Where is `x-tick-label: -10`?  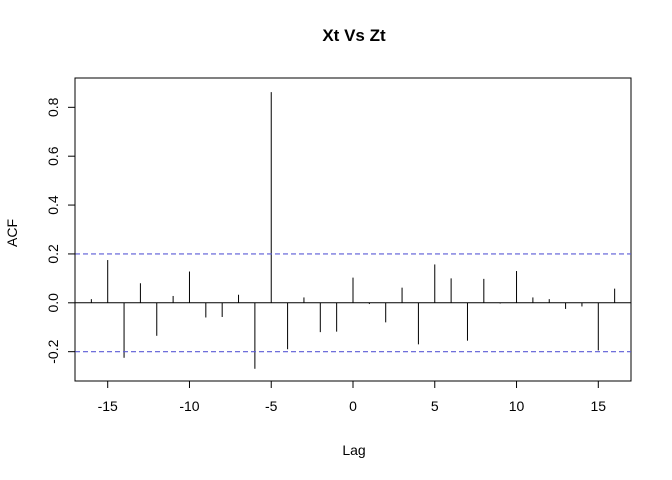
x-tick-label: -10 is located at coordinates (189, 406).